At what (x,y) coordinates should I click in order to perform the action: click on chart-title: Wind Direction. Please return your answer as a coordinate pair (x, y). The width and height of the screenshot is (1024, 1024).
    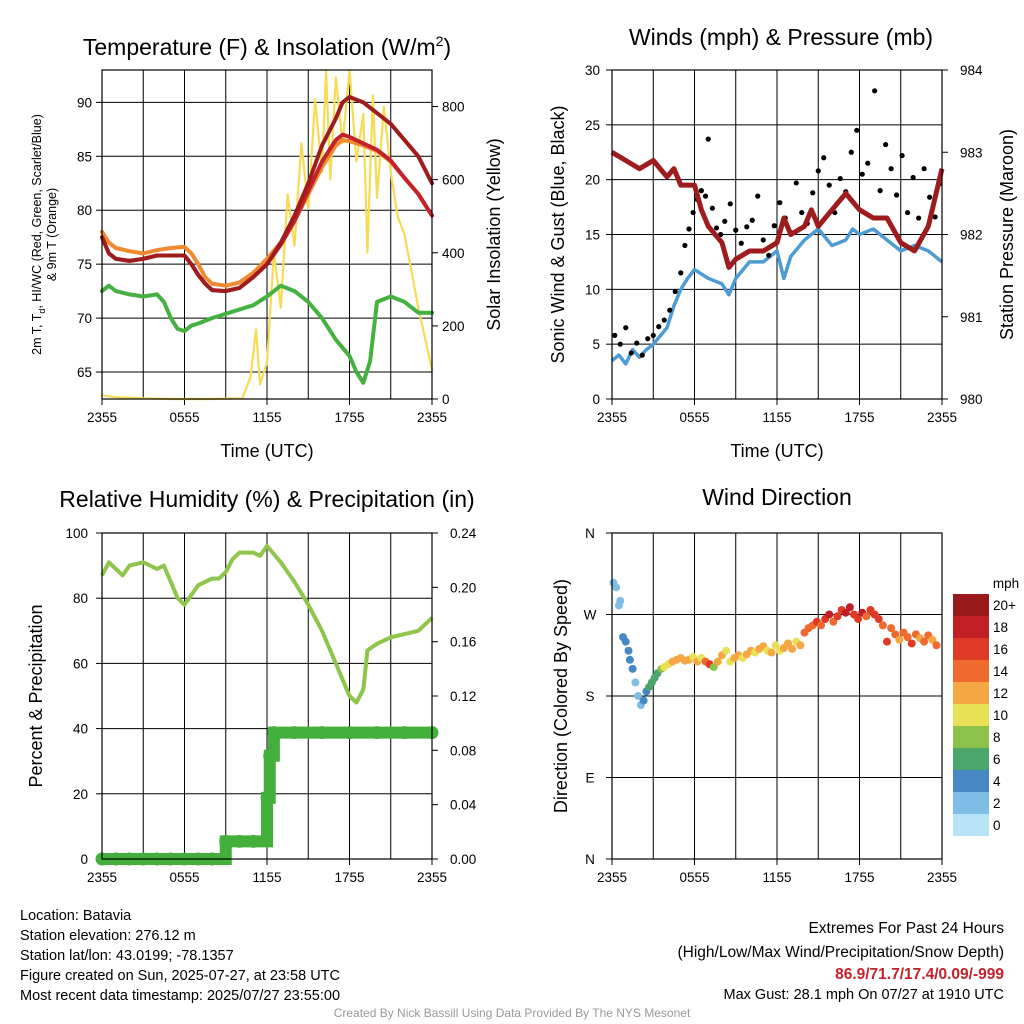
    Looking at the image, I should click on (777, 497).